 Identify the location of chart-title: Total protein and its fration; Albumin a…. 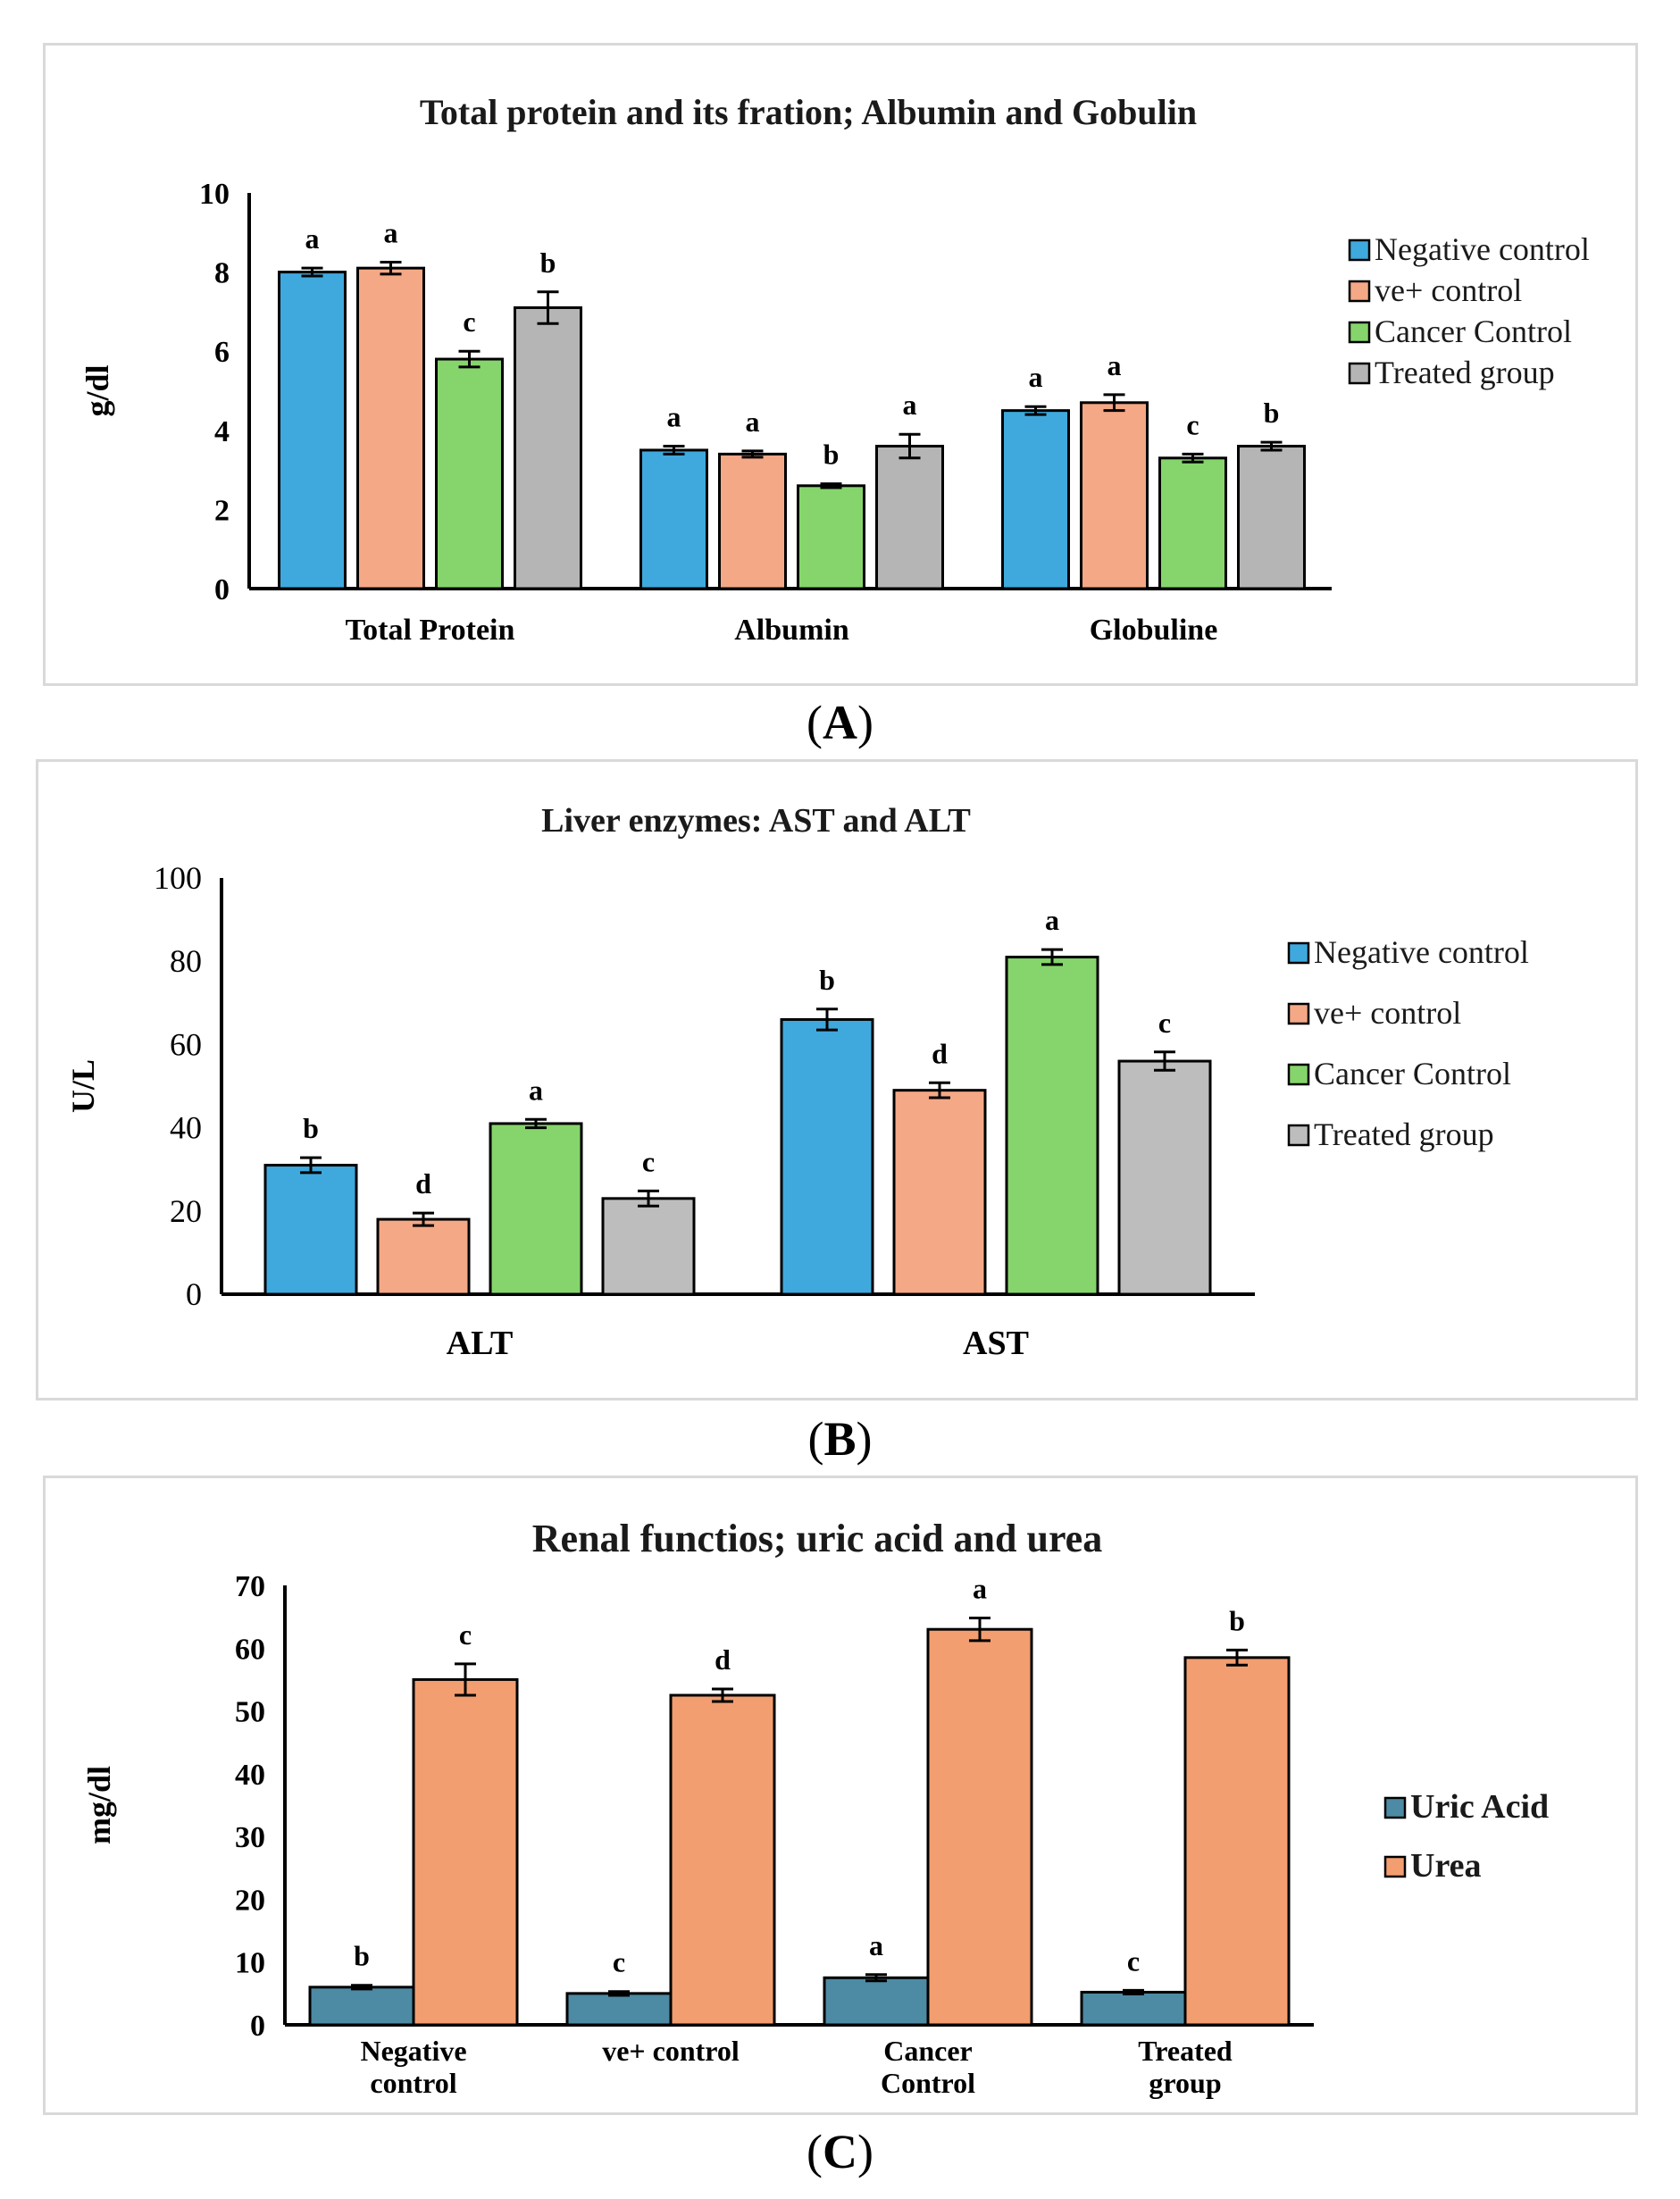
(808, 112).